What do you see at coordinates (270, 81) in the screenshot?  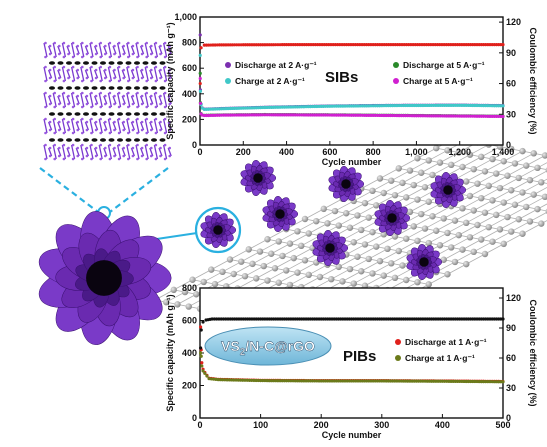 I see `legend-label: Charge at 2 A·g⁻¹` at bounding box center [270, 81].